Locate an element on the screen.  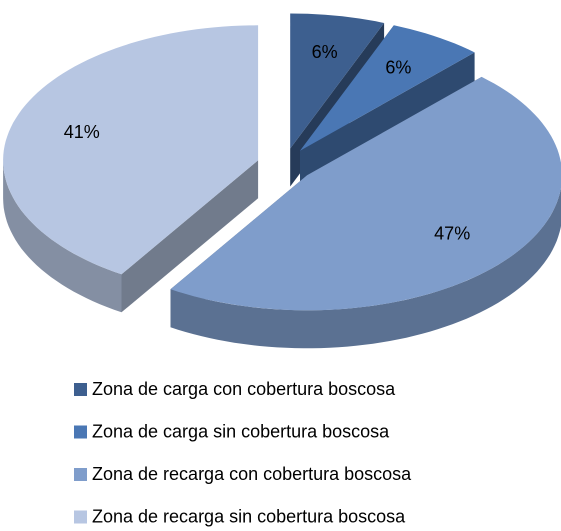
legend-label: Zona de recarga con cobertura boscosa is located at coordinates (252, 474).